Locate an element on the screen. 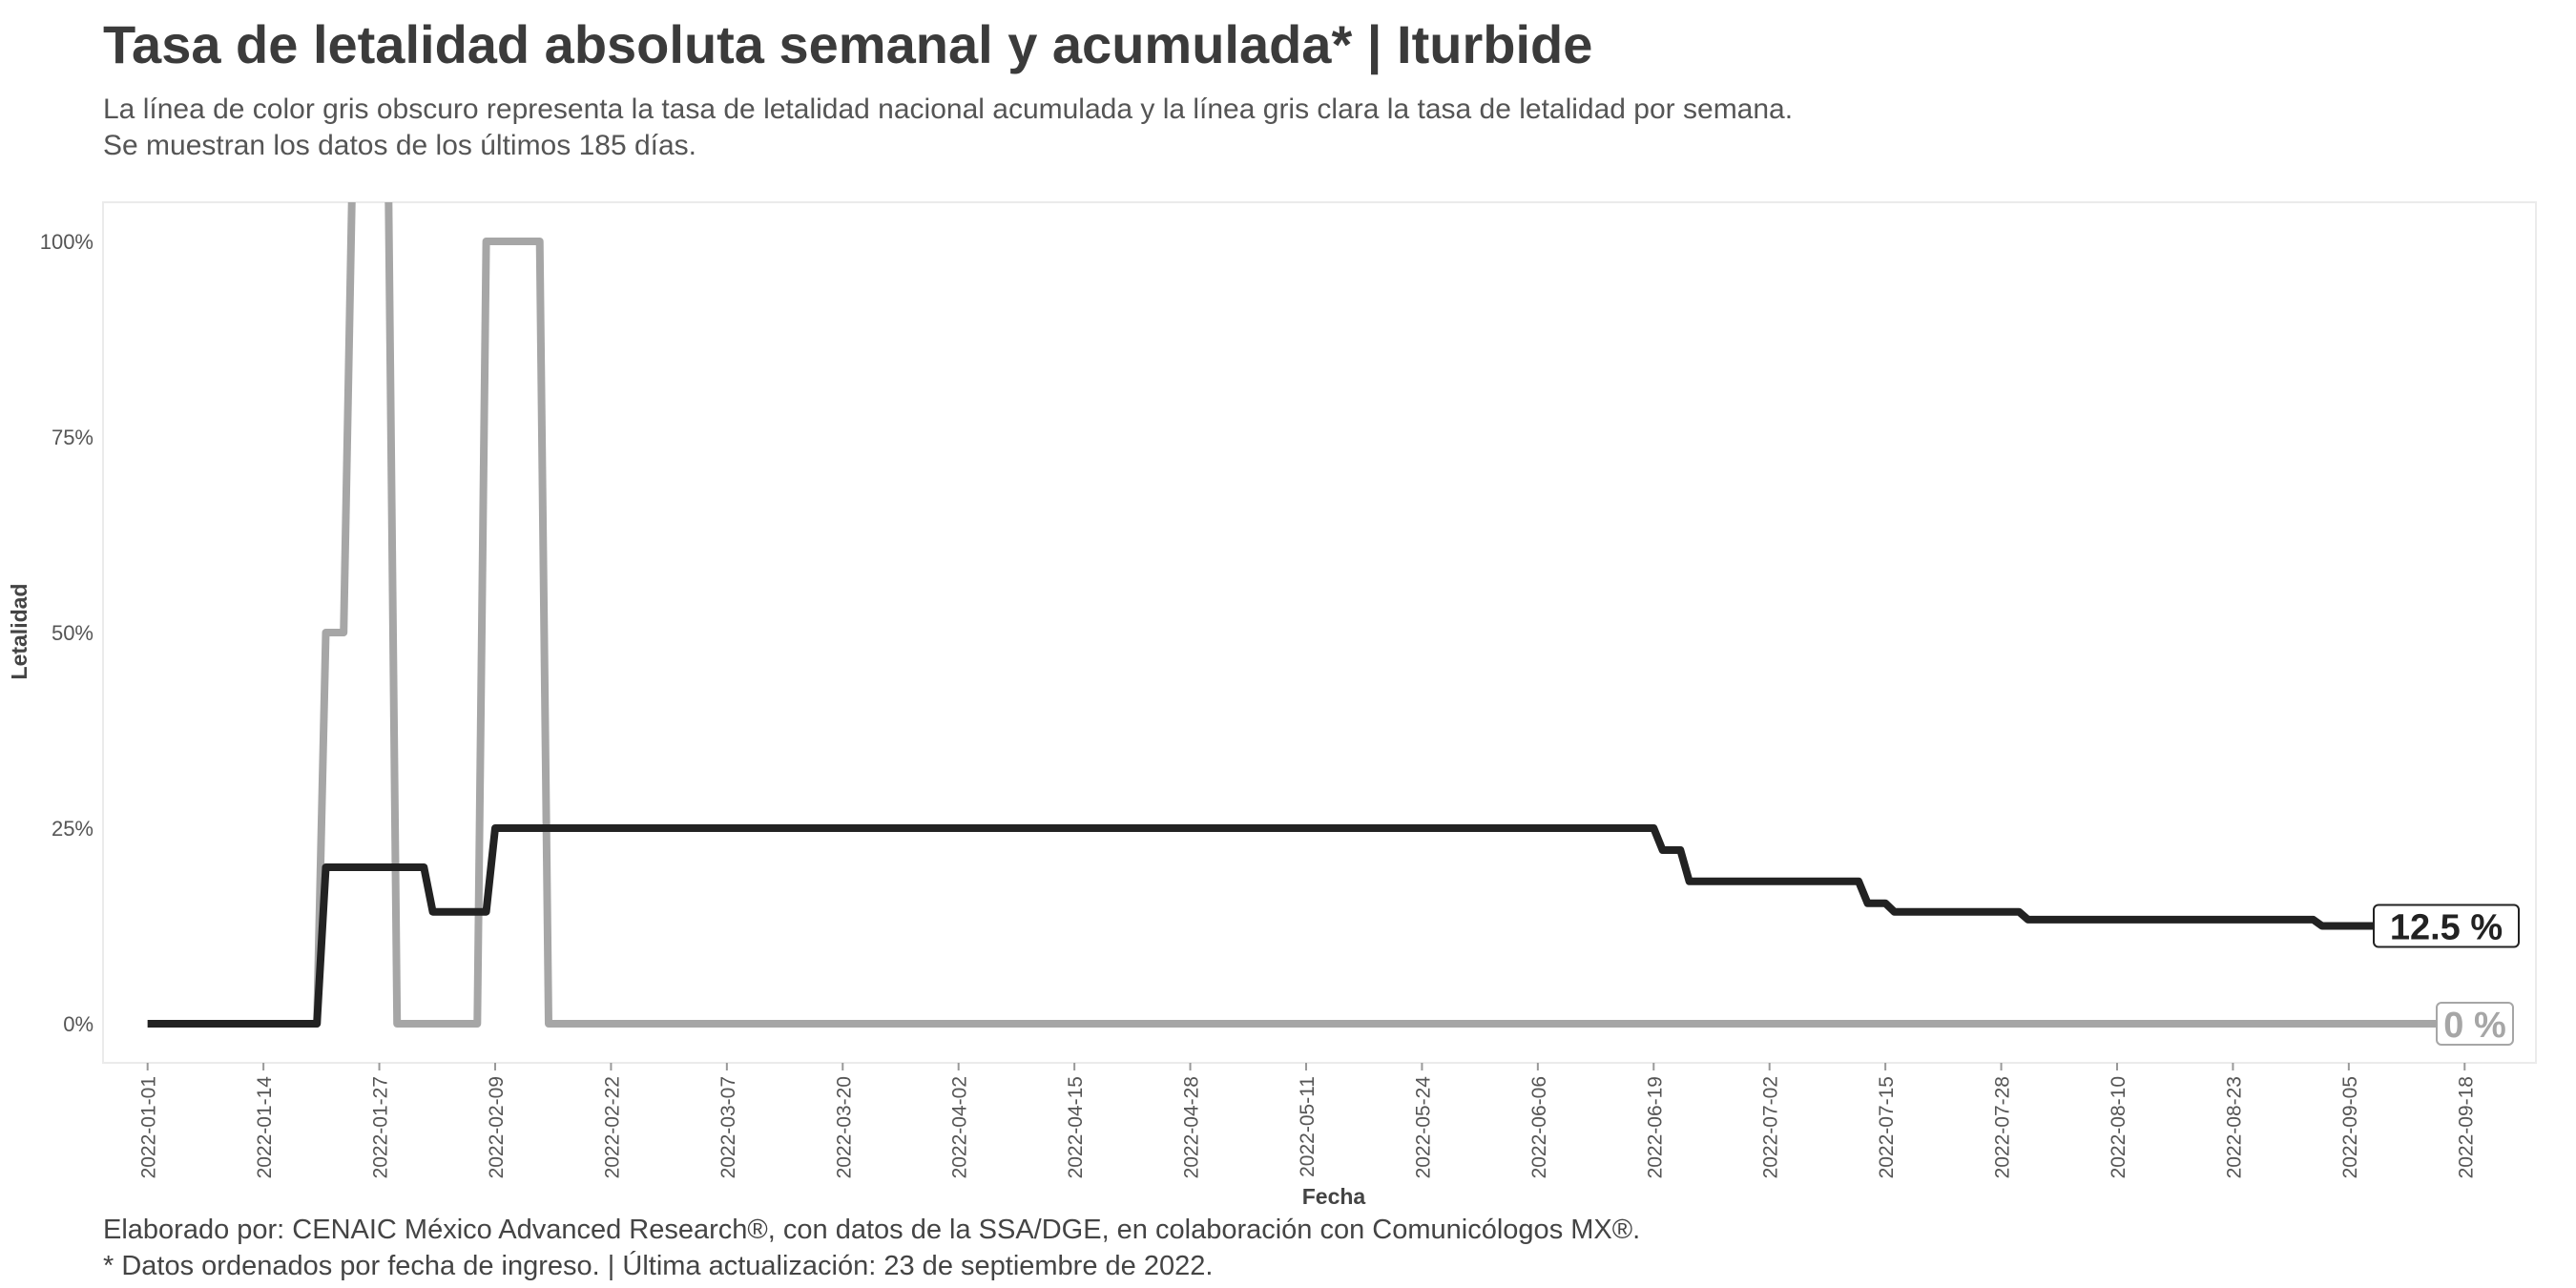 The width and height of the screenshot is (2576, 1288). x-tick-label: 2022-01-14 is located at coordinates (265, 1127).